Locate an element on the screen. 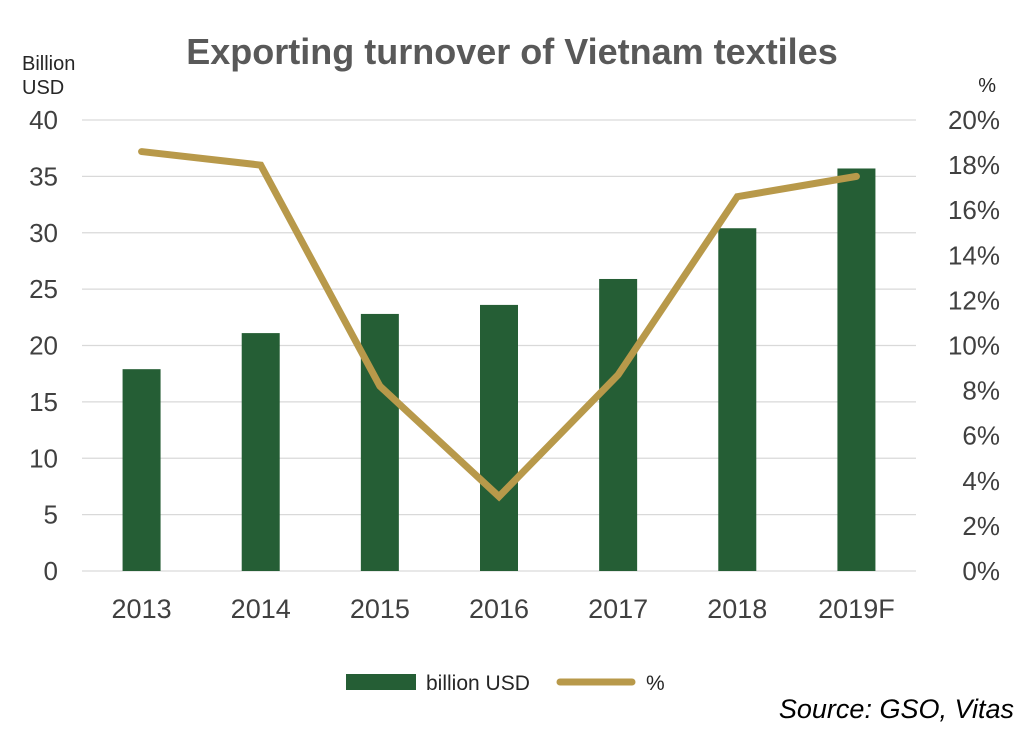 Image resolution: width=1024 pixels, height=733 pixels. left-tick-label: 10 is located at coordinates (43, 458).